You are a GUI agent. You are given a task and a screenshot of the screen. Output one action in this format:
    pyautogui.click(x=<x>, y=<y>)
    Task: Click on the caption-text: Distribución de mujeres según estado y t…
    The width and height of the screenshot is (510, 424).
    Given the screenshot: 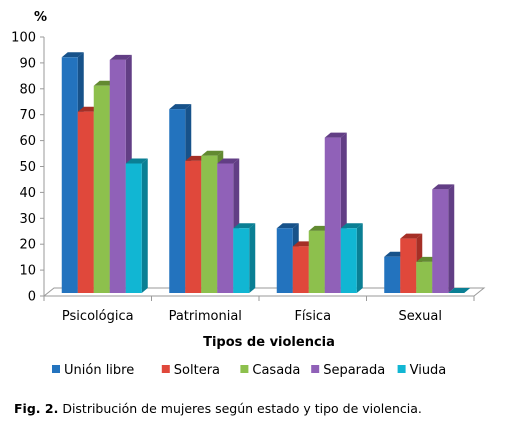 What is the action you would take?
    pyautogui.click(x=242, y=408)
    